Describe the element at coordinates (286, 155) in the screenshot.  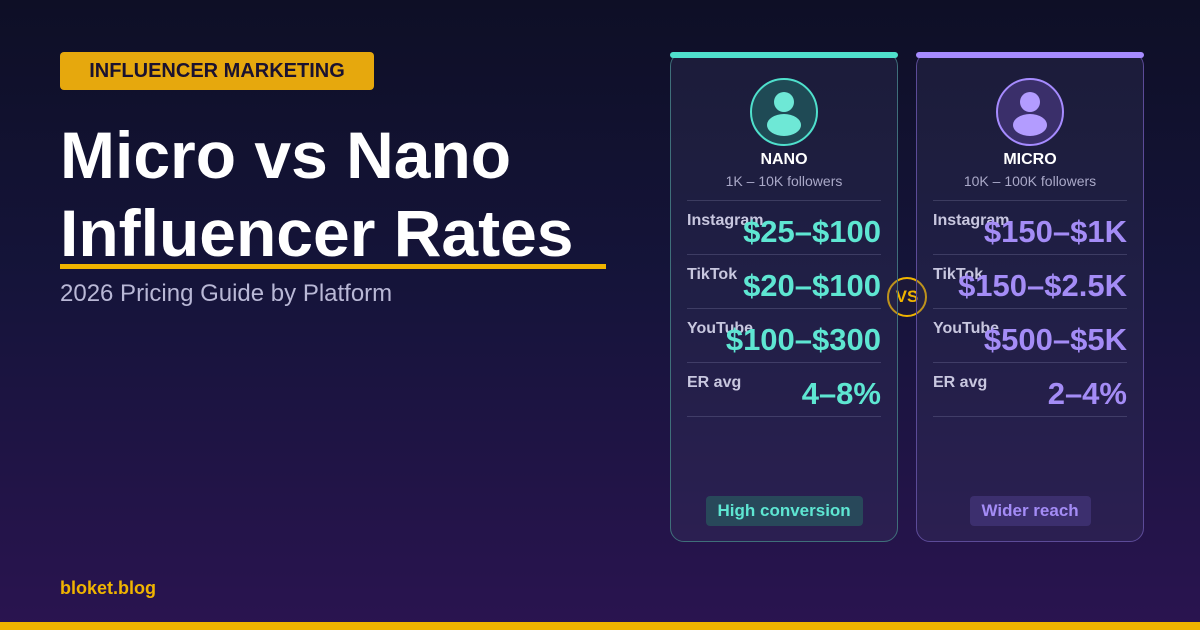
I see `title-line: Micro vs Nano` at that location.